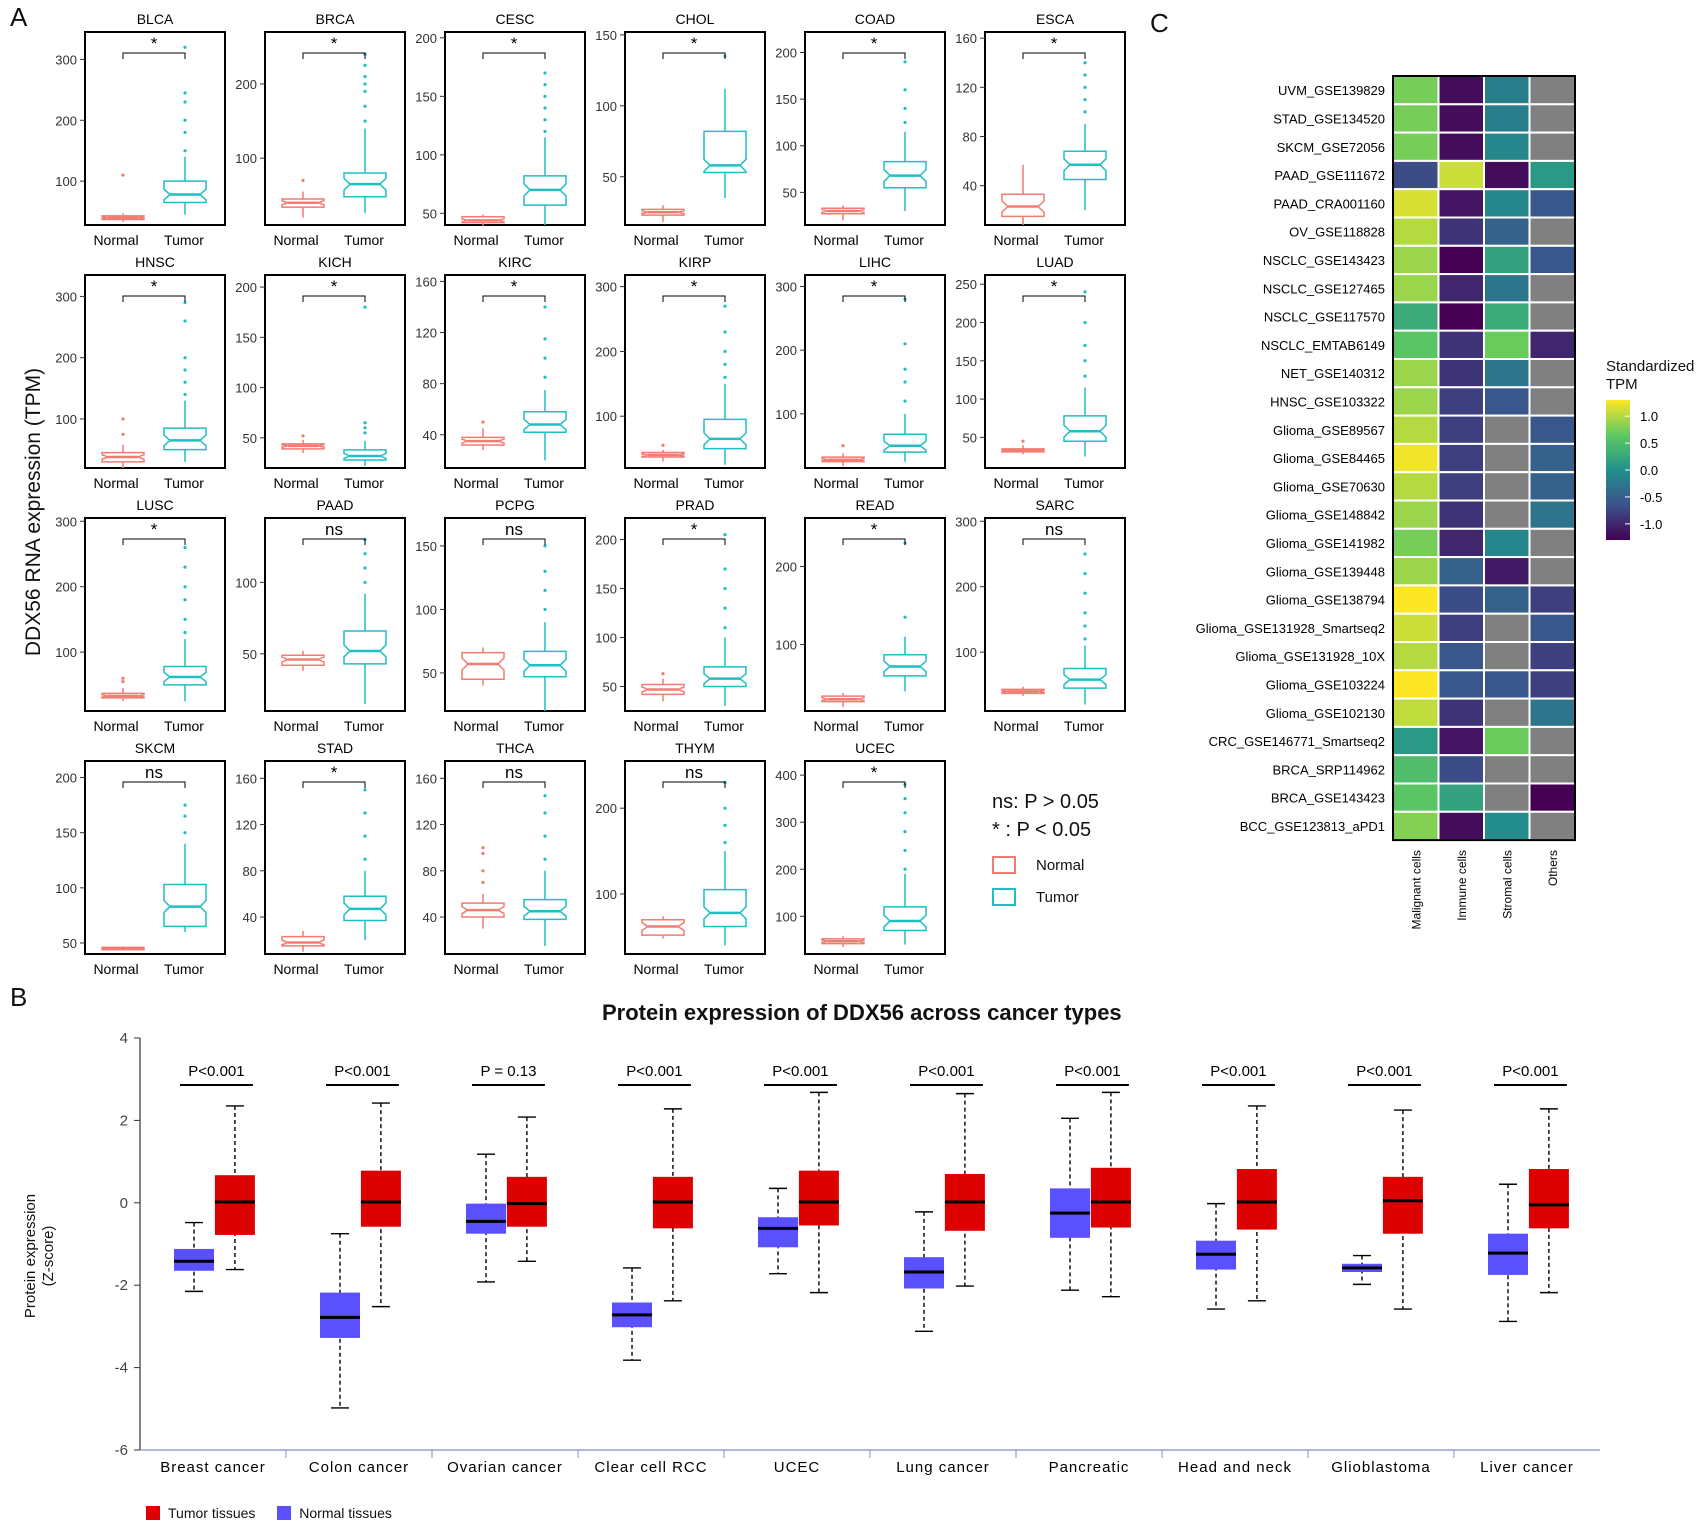  What do you see at coordinates (1392, 741) in the screenshot?
I see `heatmap-row-crc-gse146771-smartseq2: CRC_GSE146771_Smartseq2` at bounding box center [1392, 741].